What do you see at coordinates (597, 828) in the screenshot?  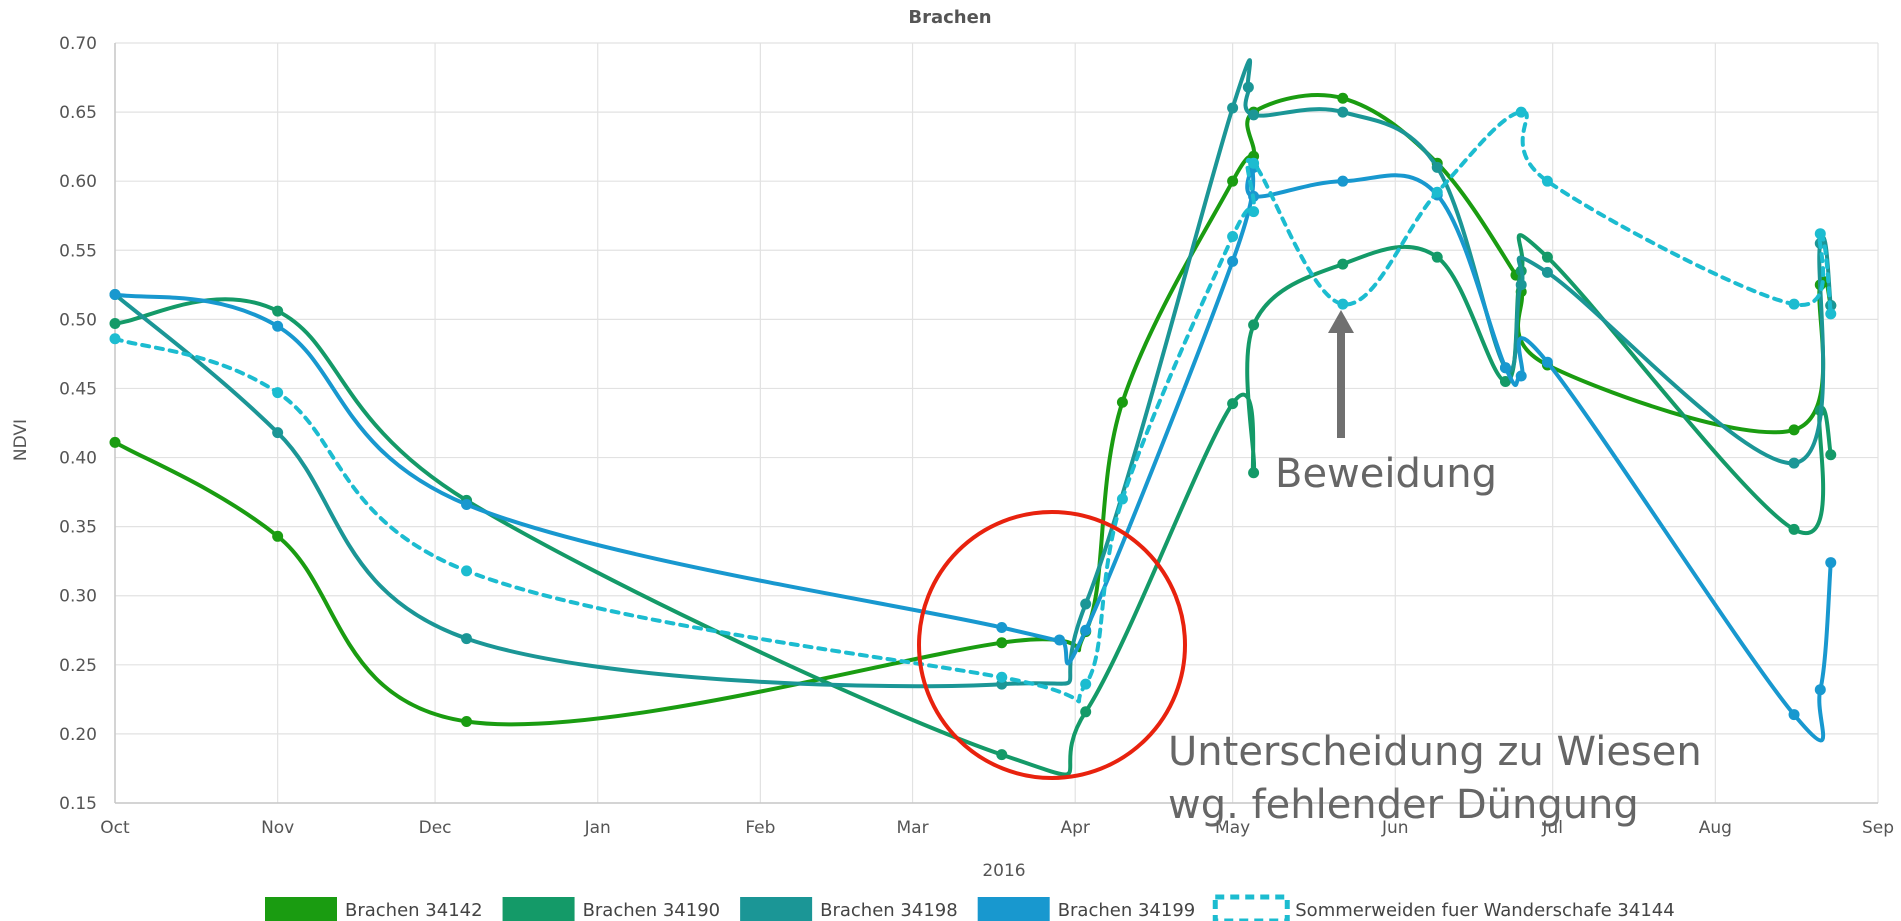 I see `x-tick-label: Jan` at bounding box center [597, 828].